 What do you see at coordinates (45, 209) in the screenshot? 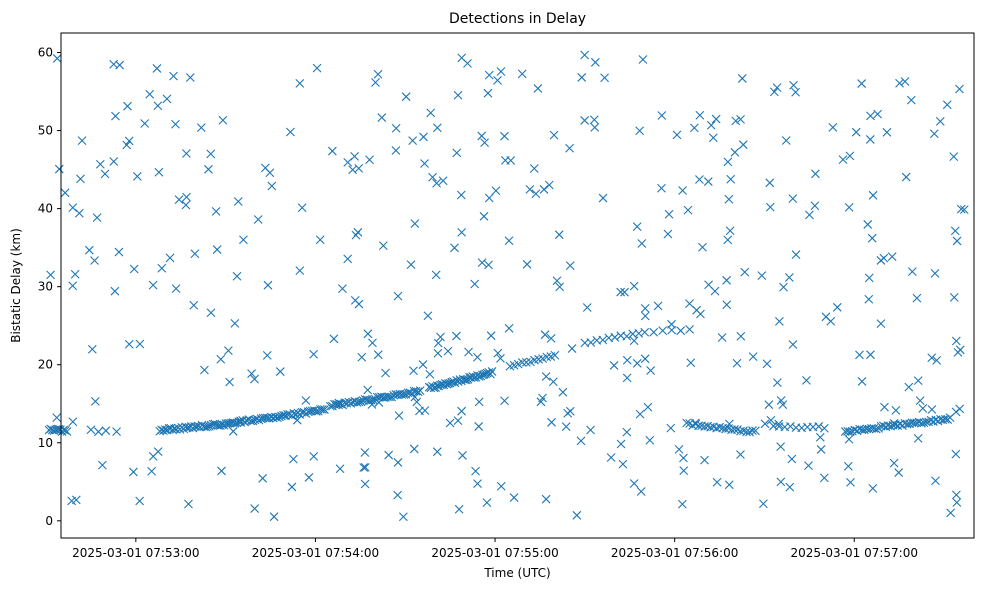
I see `y-tick-label: 40` at bounding box center [45, 209].